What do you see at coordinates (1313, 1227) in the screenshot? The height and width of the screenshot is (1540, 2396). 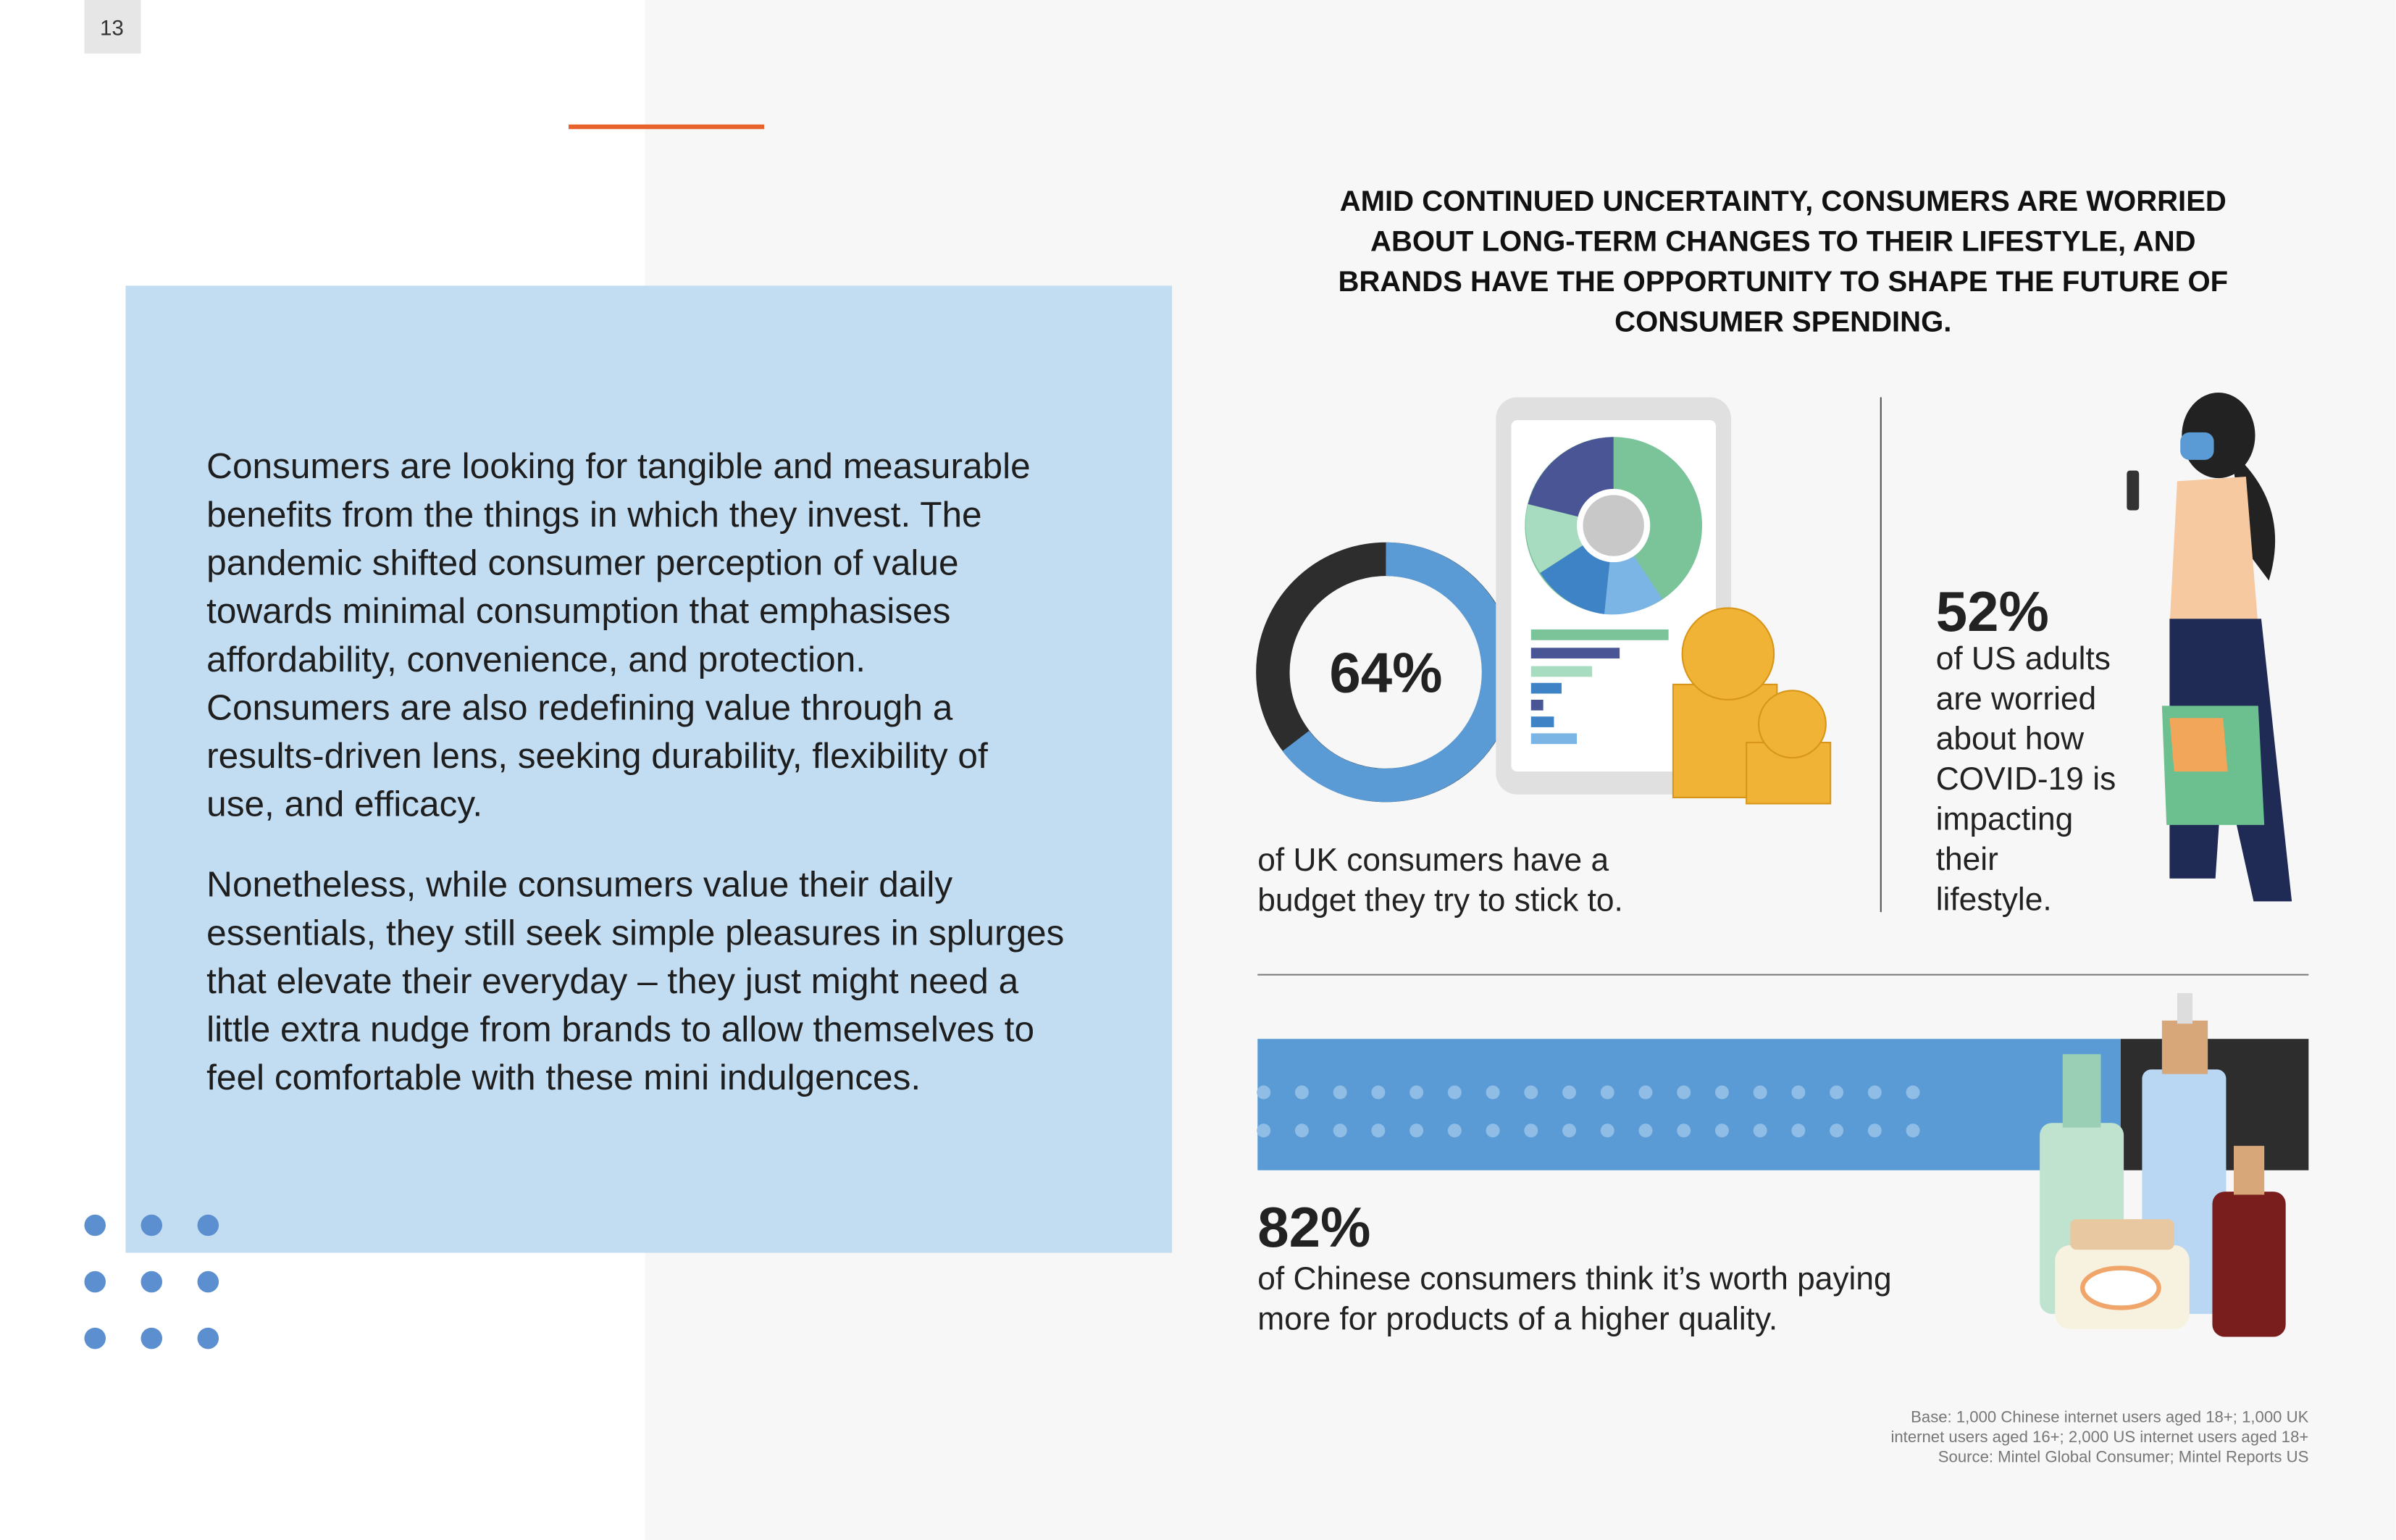 I see `stat-value: 82%` at bounding box center [1313, 1227].